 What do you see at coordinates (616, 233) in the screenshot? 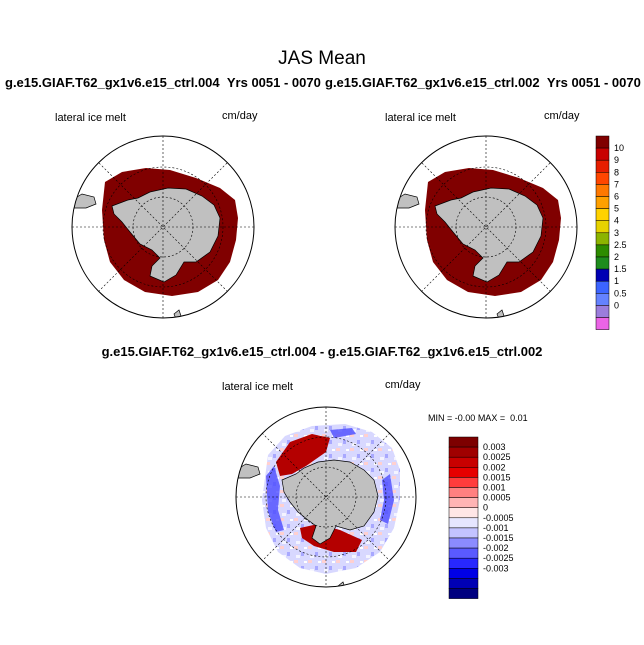
I see `main-colorbar-tick-label: 3` at bounding box center [616, 233].